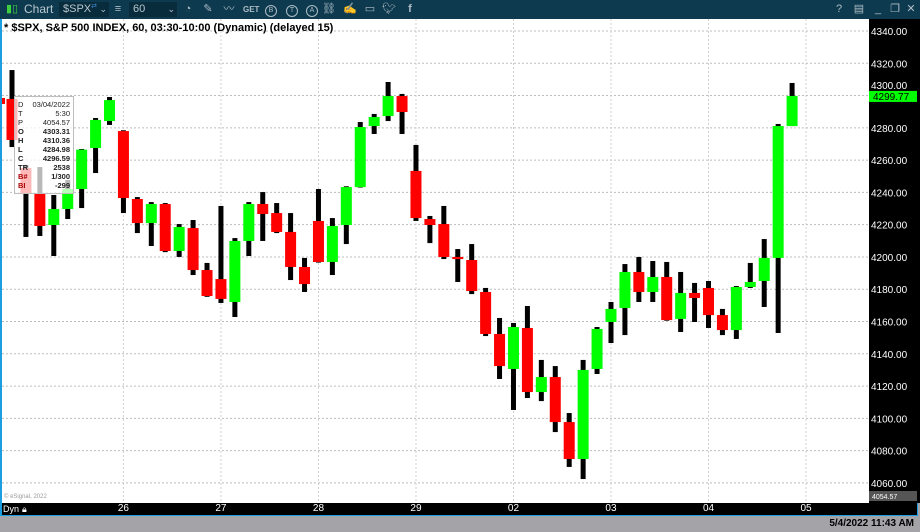 This screenshot has height=532, width=920. What do you see at coordinates (370, 9) in the screenshot?
I see `comment-icon: ▭` at bounding box center [370, 9].